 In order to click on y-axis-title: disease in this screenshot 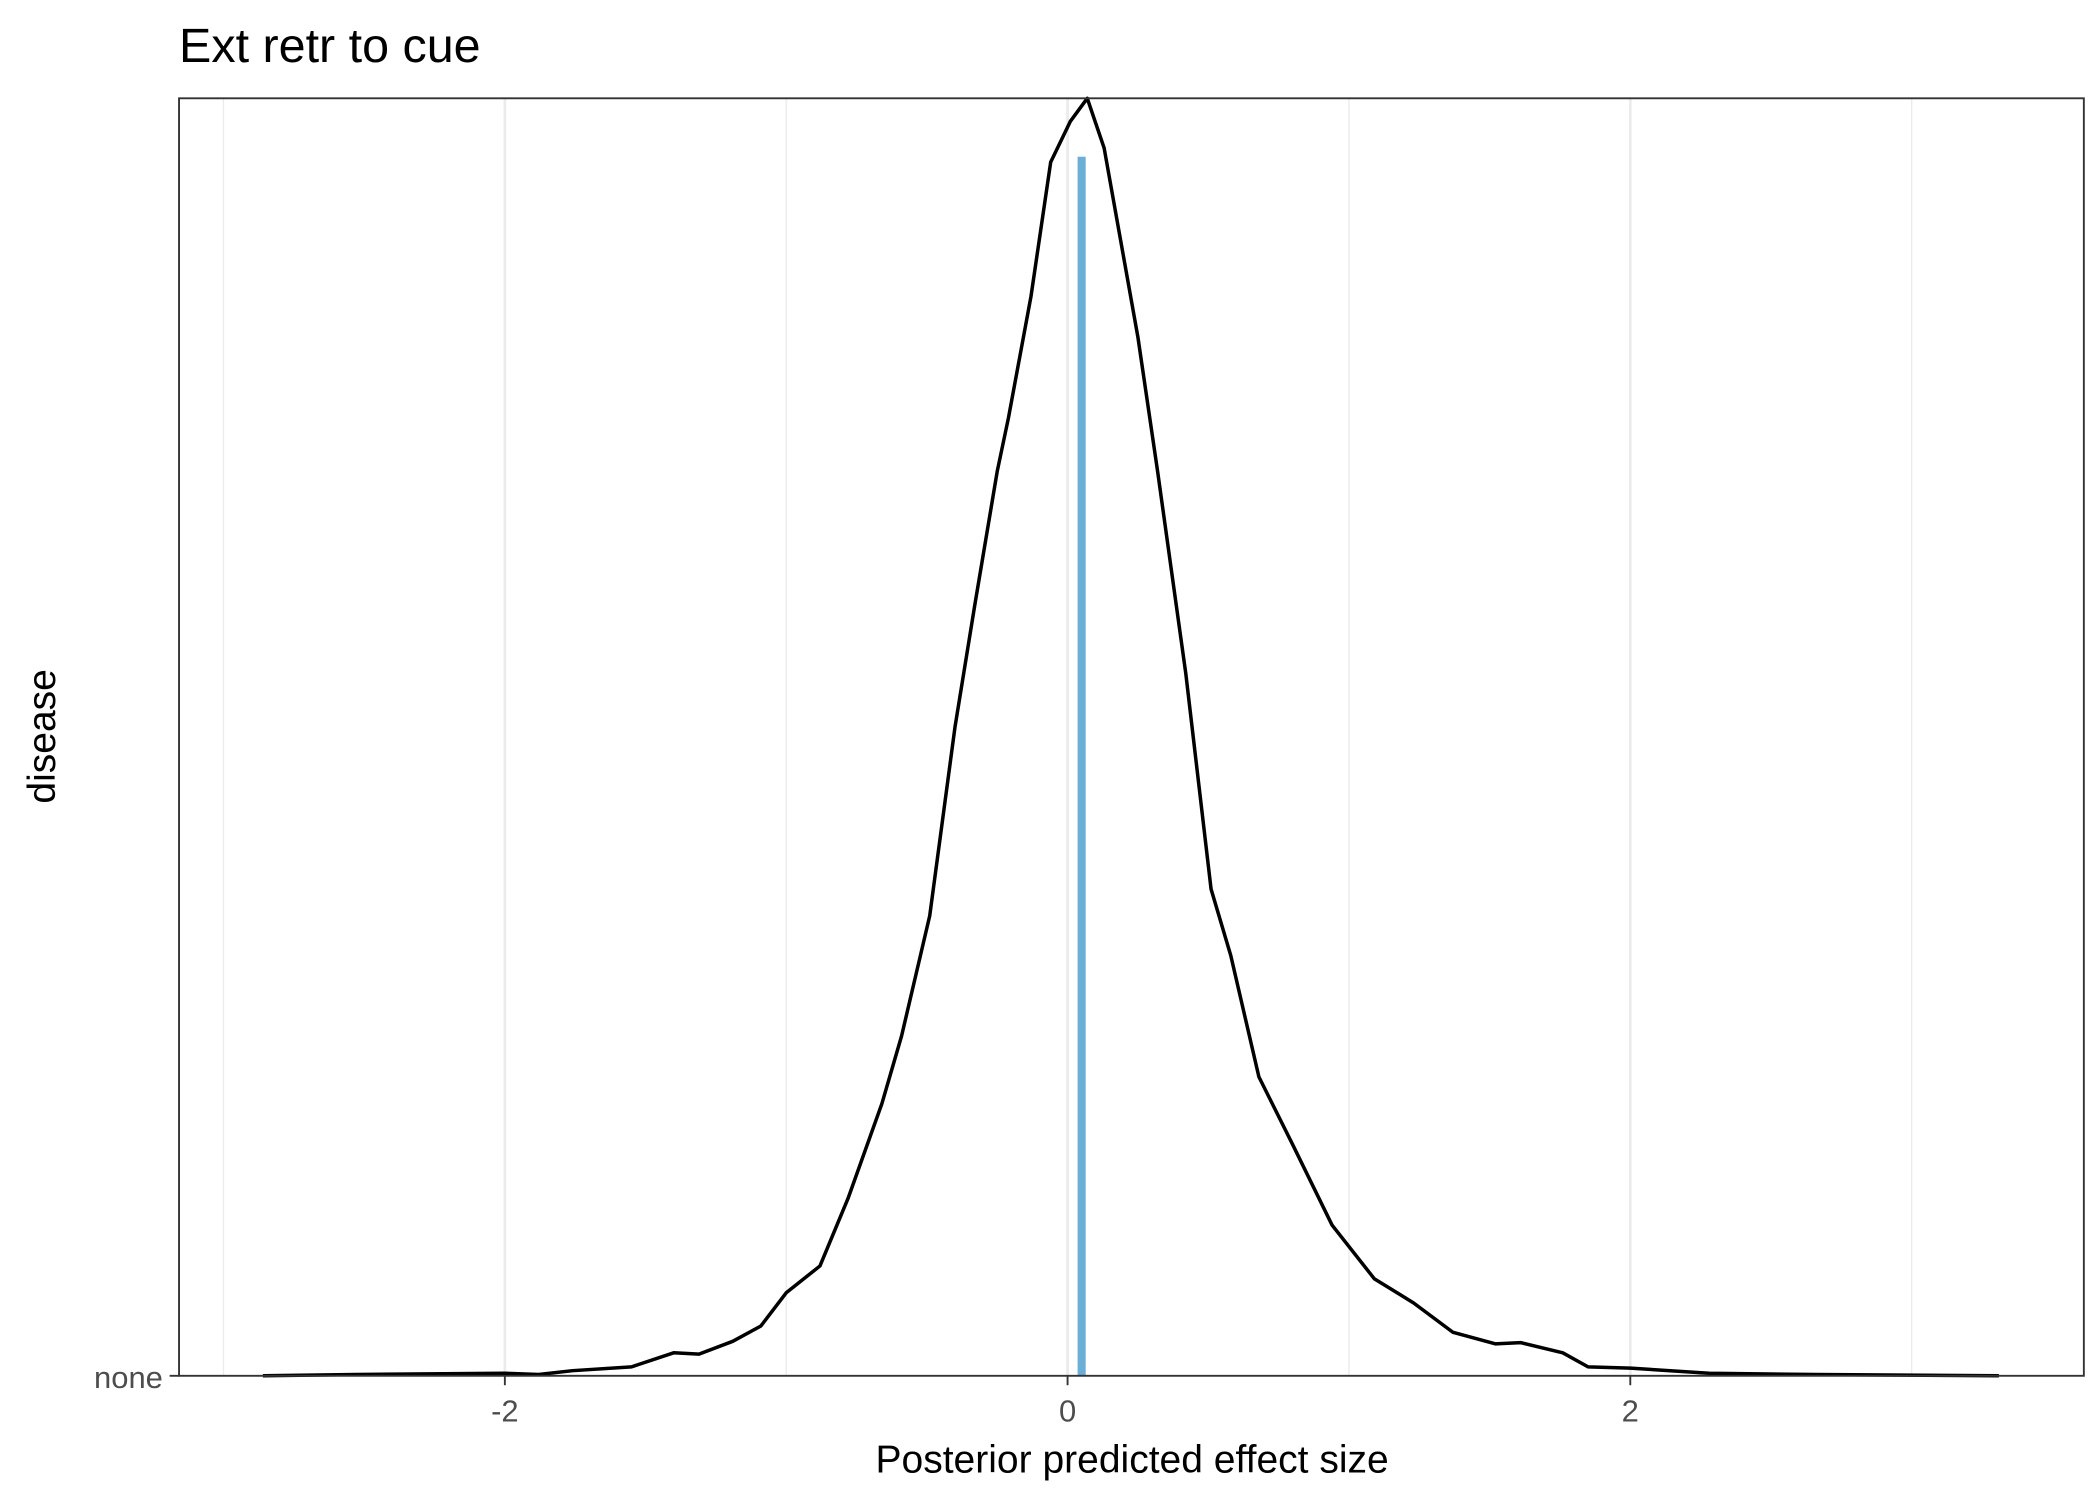, I will do `click(42, 736)`.